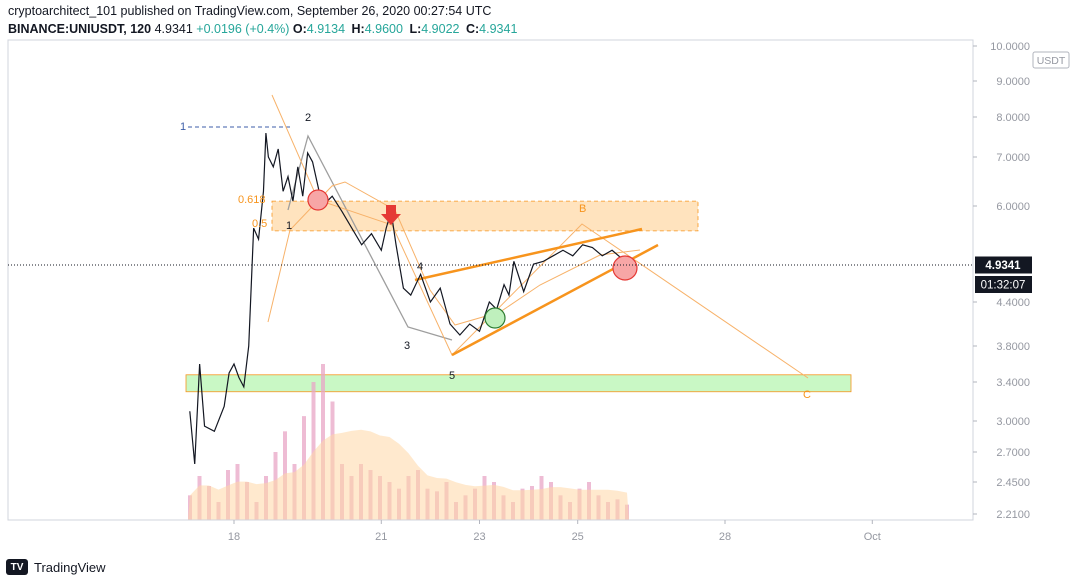  I want to click on currency-badge, so click(1051, 60).